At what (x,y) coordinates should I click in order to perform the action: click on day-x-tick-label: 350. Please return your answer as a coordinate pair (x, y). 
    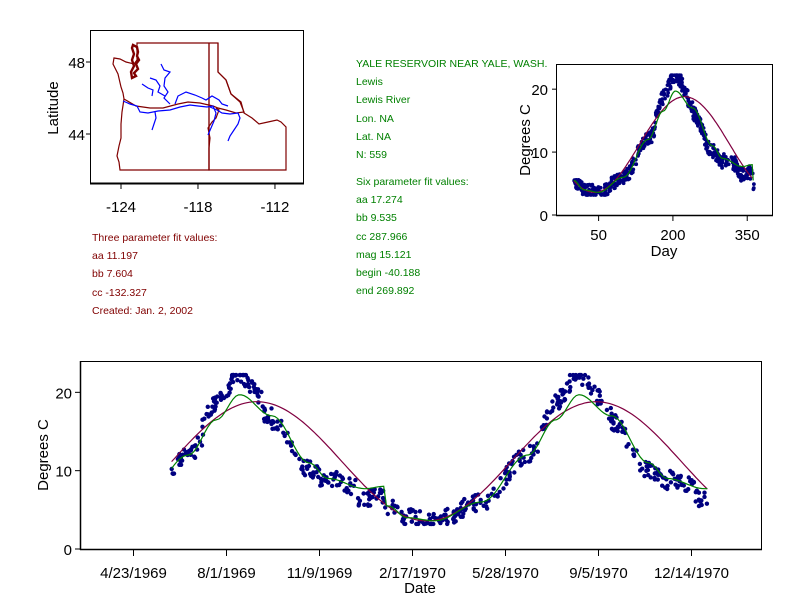
    Looking at the image, I should click on (747, 235).